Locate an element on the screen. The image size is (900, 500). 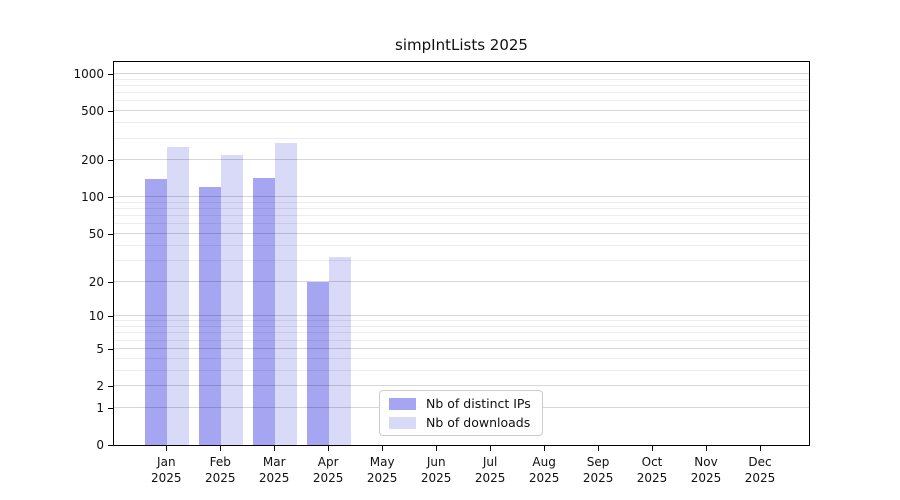
legend-item-downloads: Nb of downloads is located at coordinates (461, 422).